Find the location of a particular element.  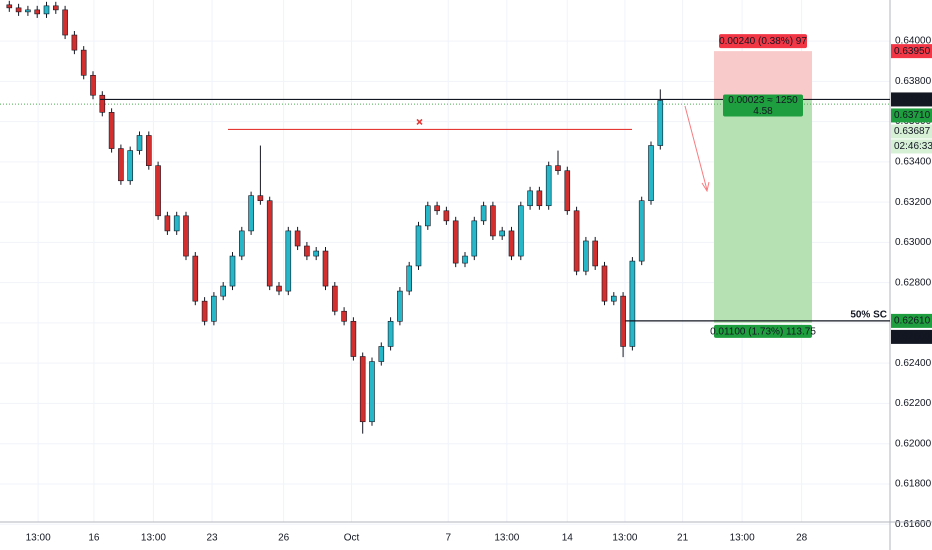

projection-arrow is located at coordinates (697, 149).